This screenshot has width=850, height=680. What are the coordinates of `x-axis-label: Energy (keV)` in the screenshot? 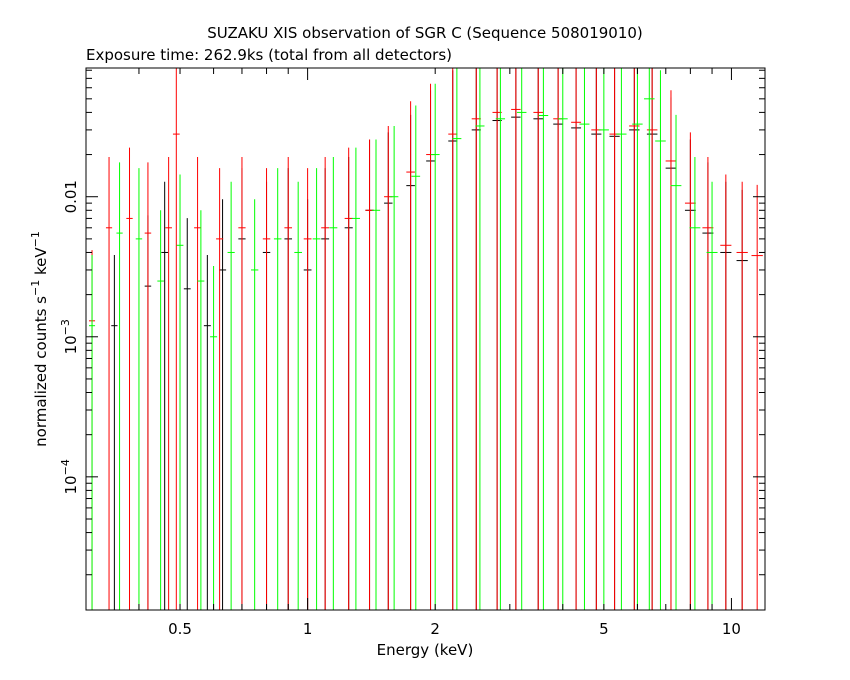 It's located at (425, 650).